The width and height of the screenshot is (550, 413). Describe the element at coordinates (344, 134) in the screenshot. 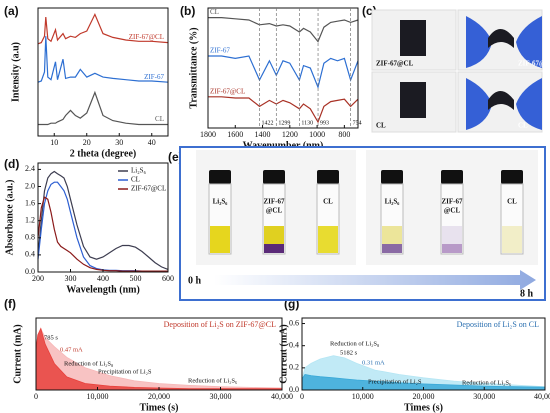

I see `x-tick-label: 800` at that location.